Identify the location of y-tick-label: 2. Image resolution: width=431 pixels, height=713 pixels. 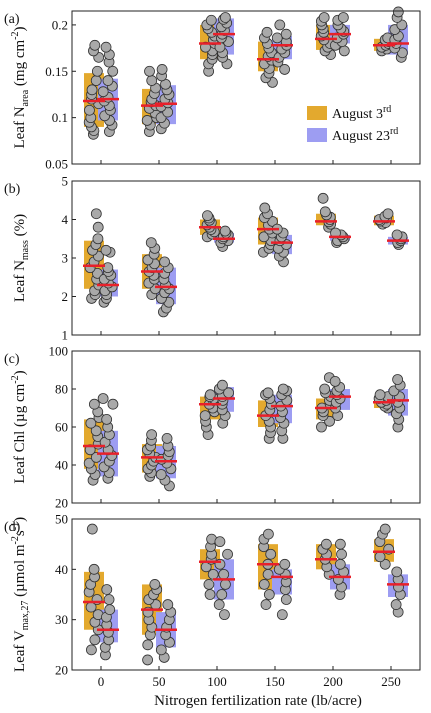
(65, 296).